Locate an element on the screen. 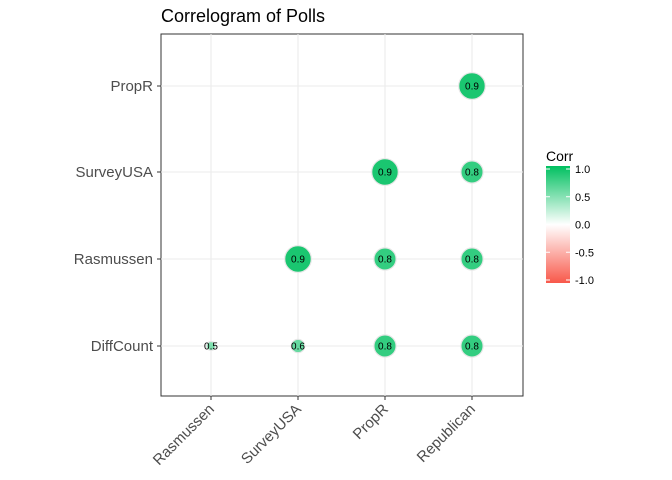 This screenshot has height=480, width=672. xtick-label-surveyusa: SurveyUSA is located at coordinates (271, 434).